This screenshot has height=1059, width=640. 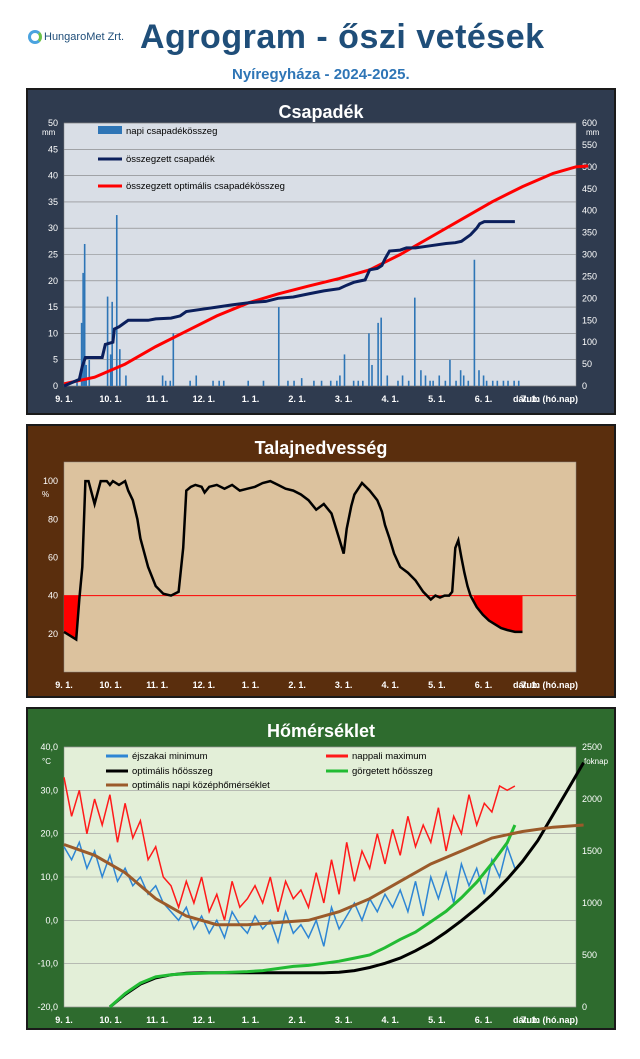 I want to click on y-right-tick-label: 600, so click(x=589, y=123).